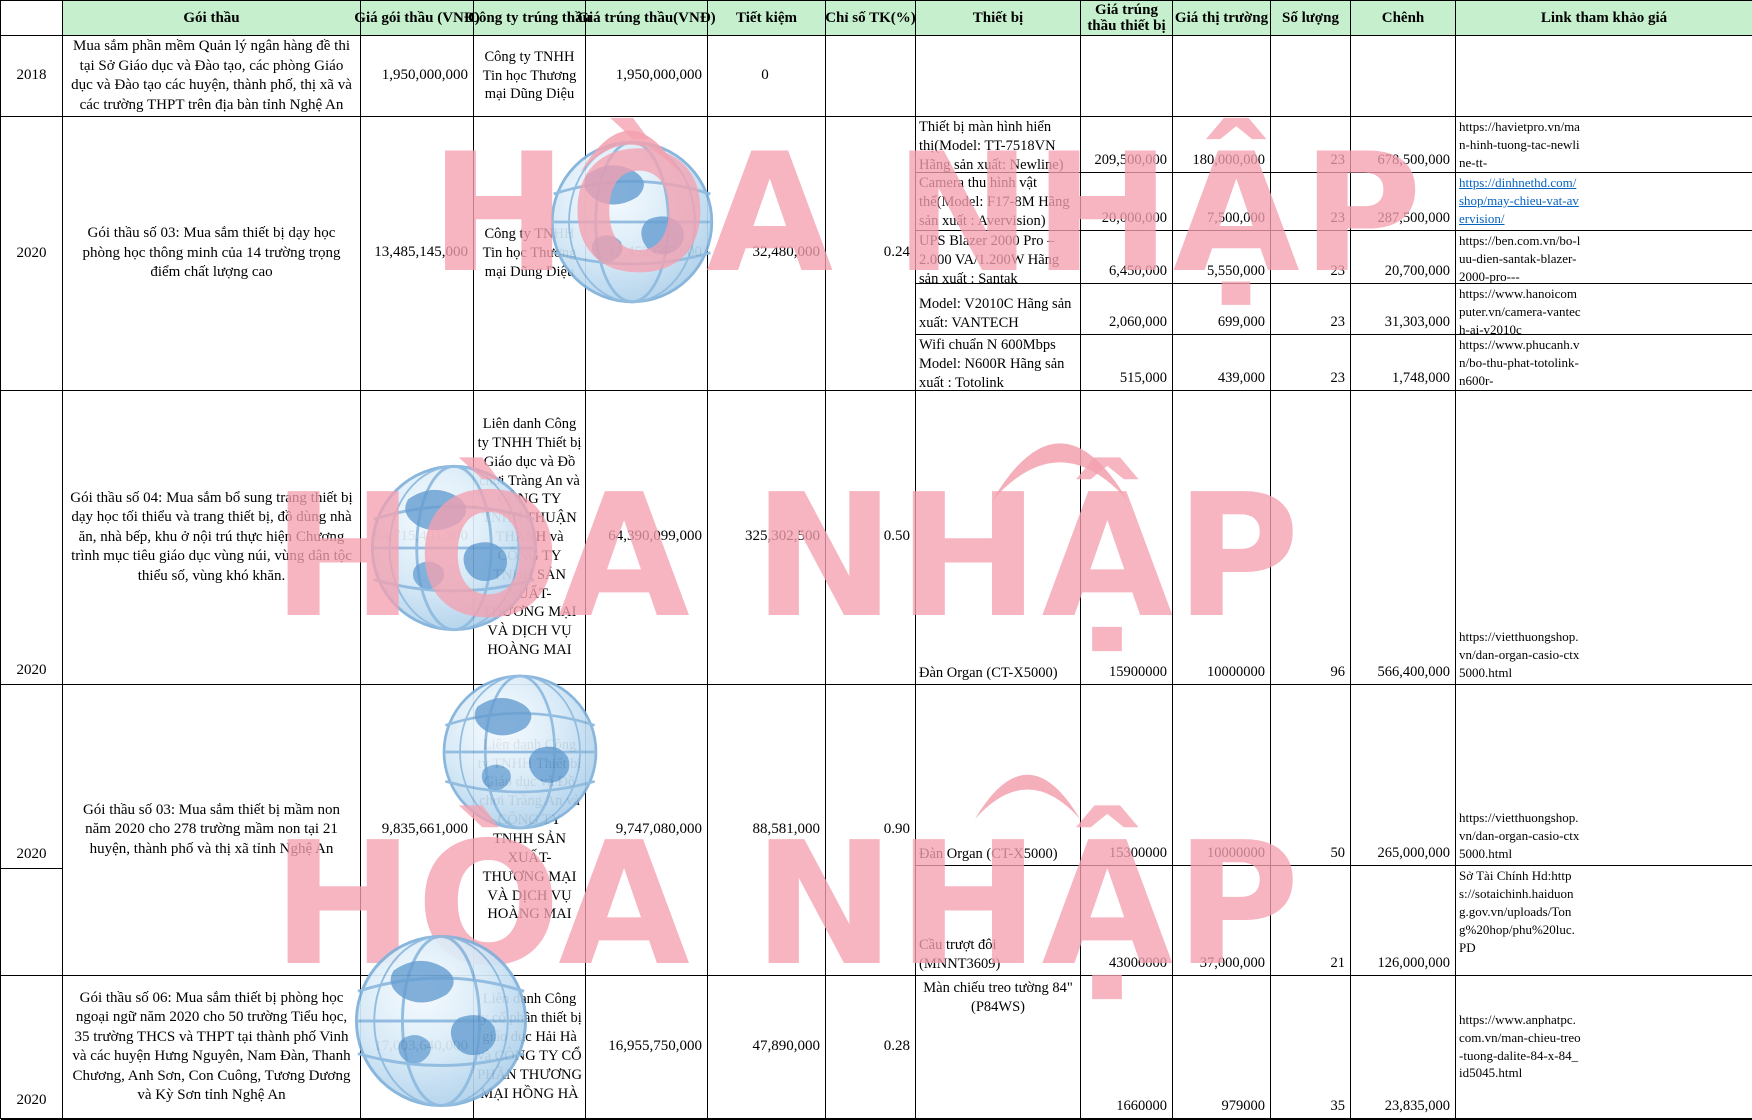 This screenshot has height=1120, width=1752. What do you see at coordinates (1222, 309) in the screenshot?
I see `market-price: 699,000` at bounding box center [1222, 309].